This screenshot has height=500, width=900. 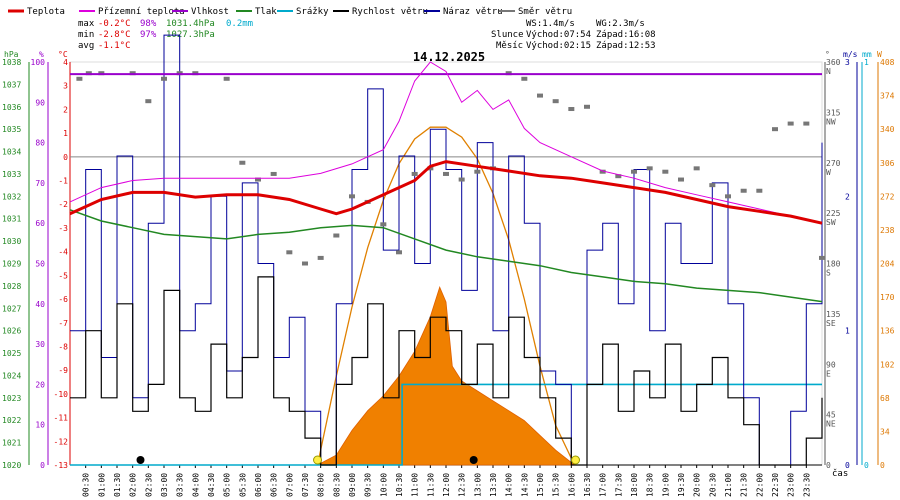 I want to click on tick-label-time: 17:30, so click(x=618, y=485).